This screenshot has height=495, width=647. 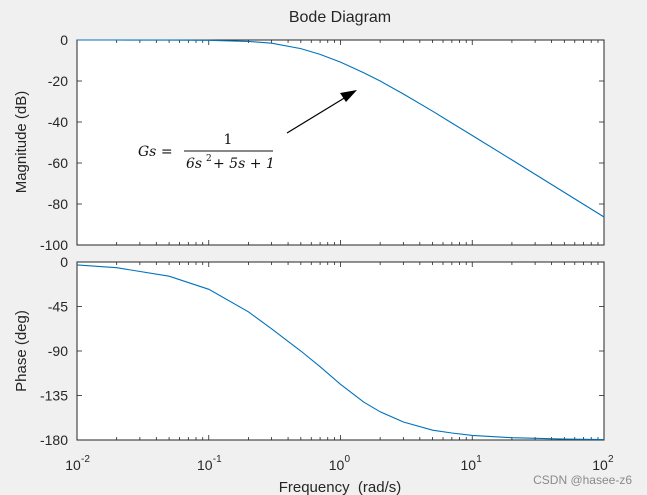 What do you see at coordinates (348, 96) in the screenshot?
I see `annotation-arrow-head` at bounding box center [348, 96].